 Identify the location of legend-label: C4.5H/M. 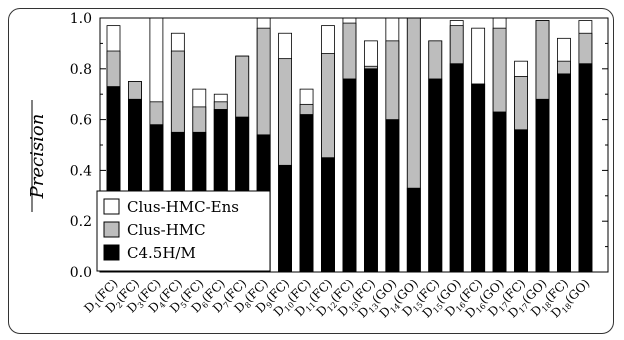
(161, 253).